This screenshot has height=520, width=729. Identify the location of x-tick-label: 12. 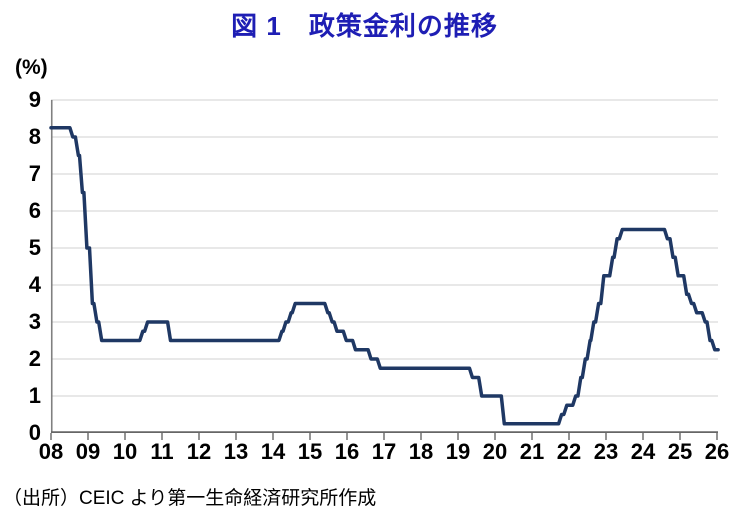
(199, 451).